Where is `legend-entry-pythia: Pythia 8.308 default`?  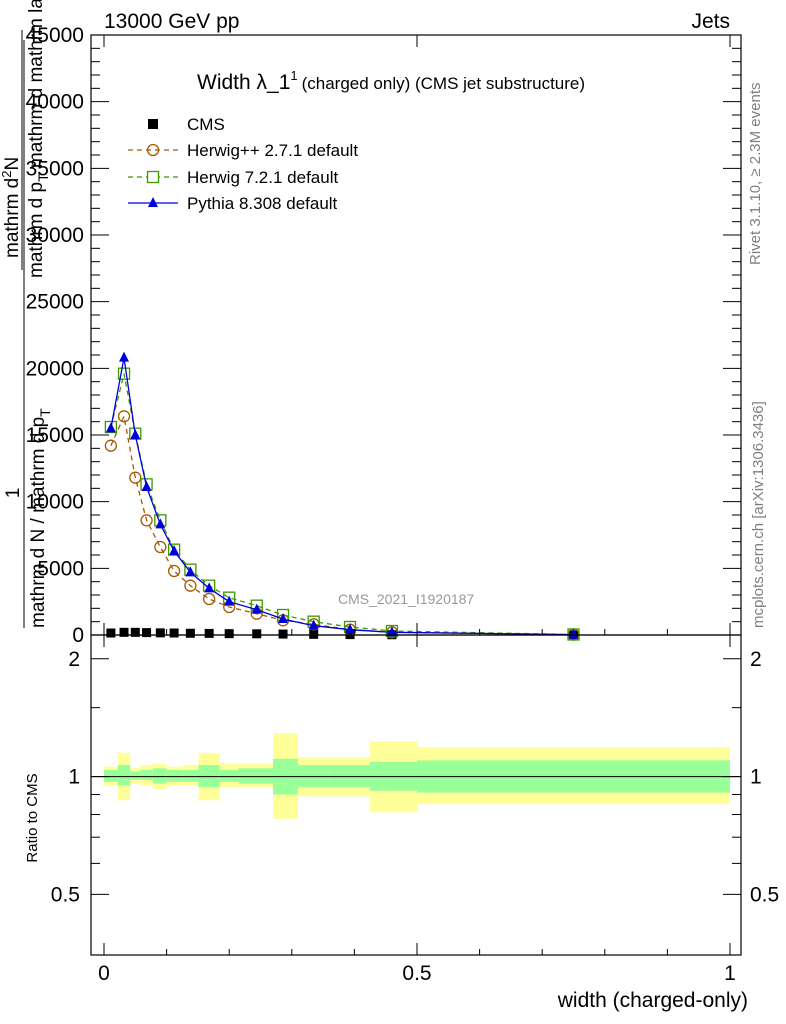
legend-entry-pythia: Pythia 8.308 default is located at coordinates (233, 203).